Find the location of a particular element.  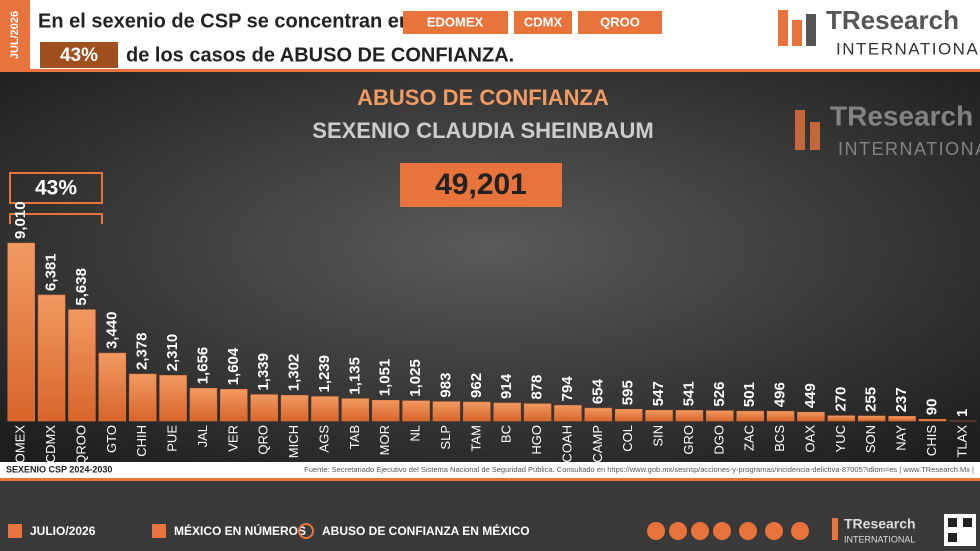

bottom-bar is located at coordinates (490, 514).